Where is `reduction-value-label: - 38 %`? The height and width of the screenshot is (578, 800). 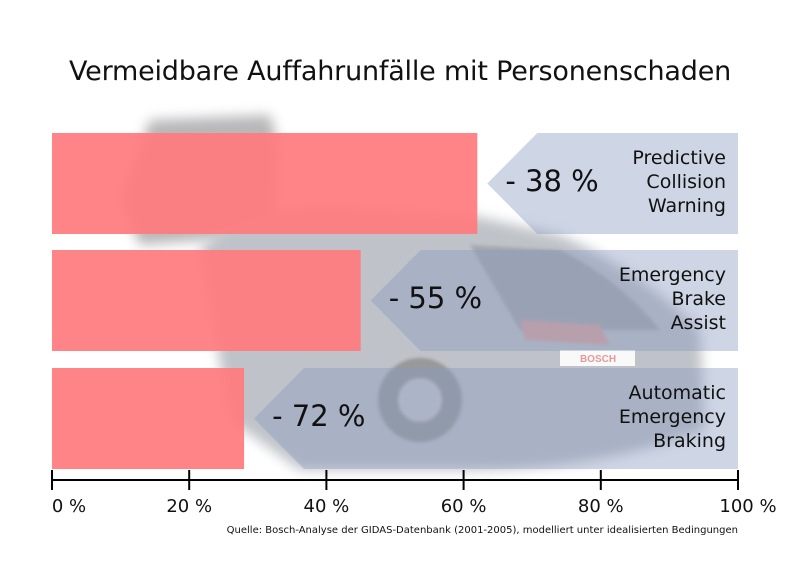
reduction-value-label: - 38 % is located at coordinates (552, 180).